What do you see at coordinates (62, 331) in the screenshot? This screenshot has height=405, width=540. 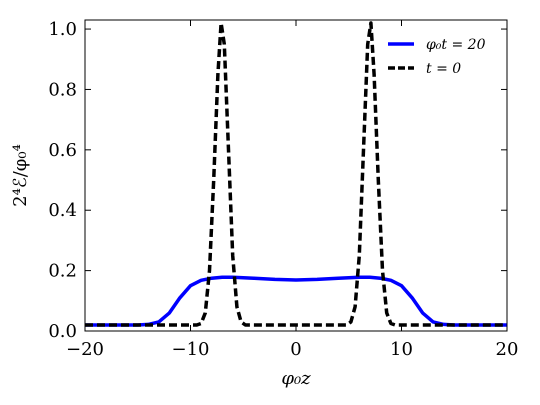 I see `y-tick-label: 0.0` at bounding box center [62, 331].